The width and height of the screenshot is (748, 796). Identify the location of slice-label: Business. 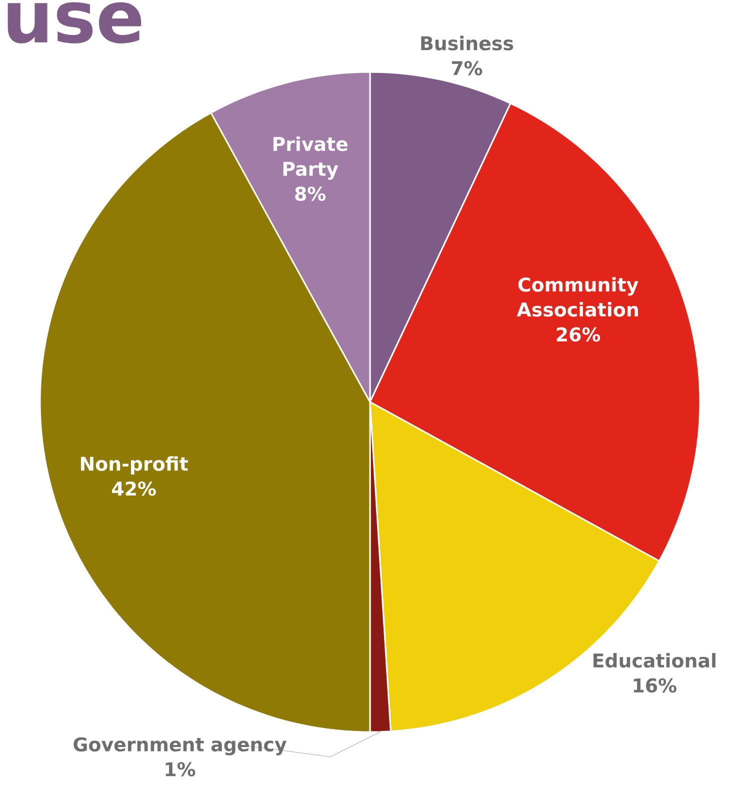
(467, 43).